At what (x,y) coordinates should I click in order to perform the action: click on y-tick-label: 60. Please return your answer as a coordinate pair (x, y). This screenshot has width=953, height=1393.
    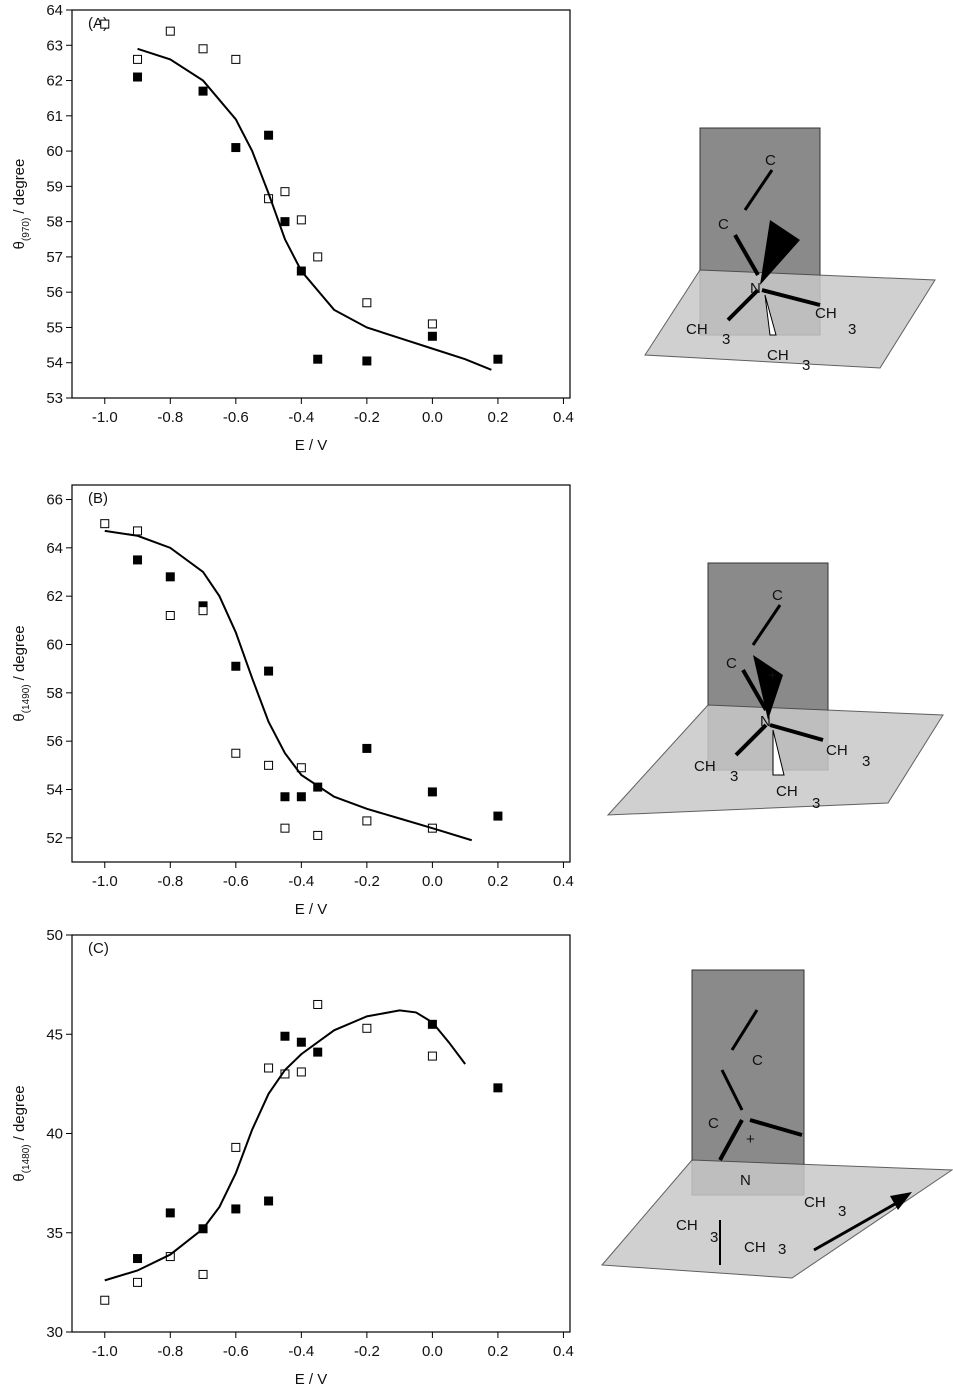
    Looking at the image, I should click on (54, 151).